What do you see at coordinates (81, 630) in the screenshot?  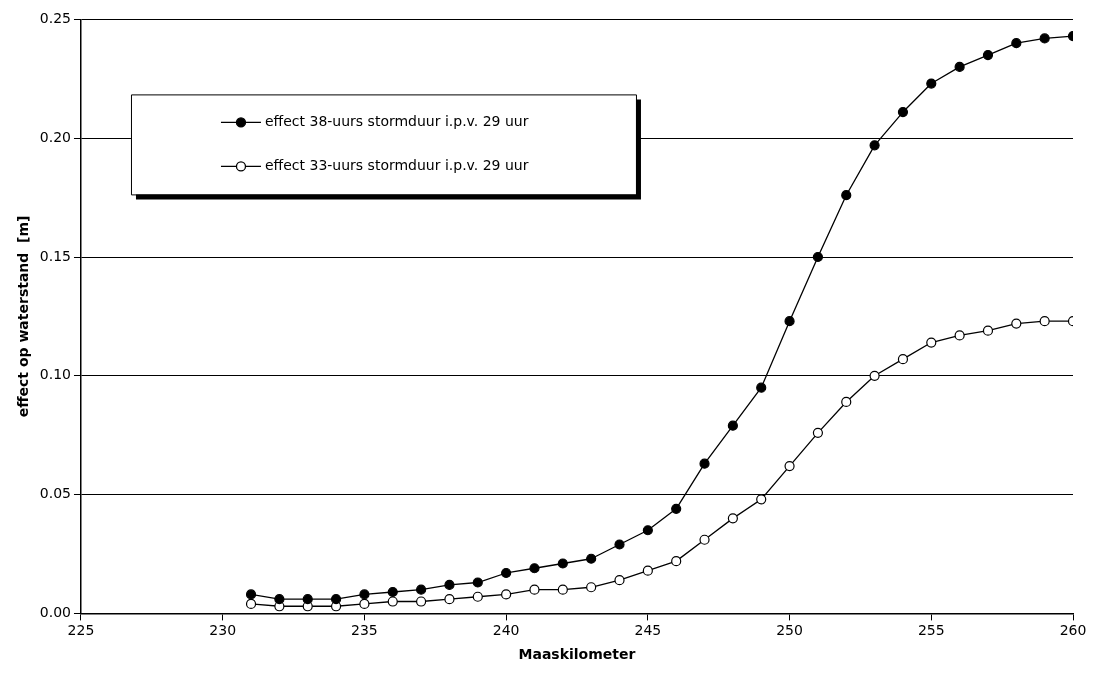 I see `x-tick-label: 225` at bounding box center [81, 630].